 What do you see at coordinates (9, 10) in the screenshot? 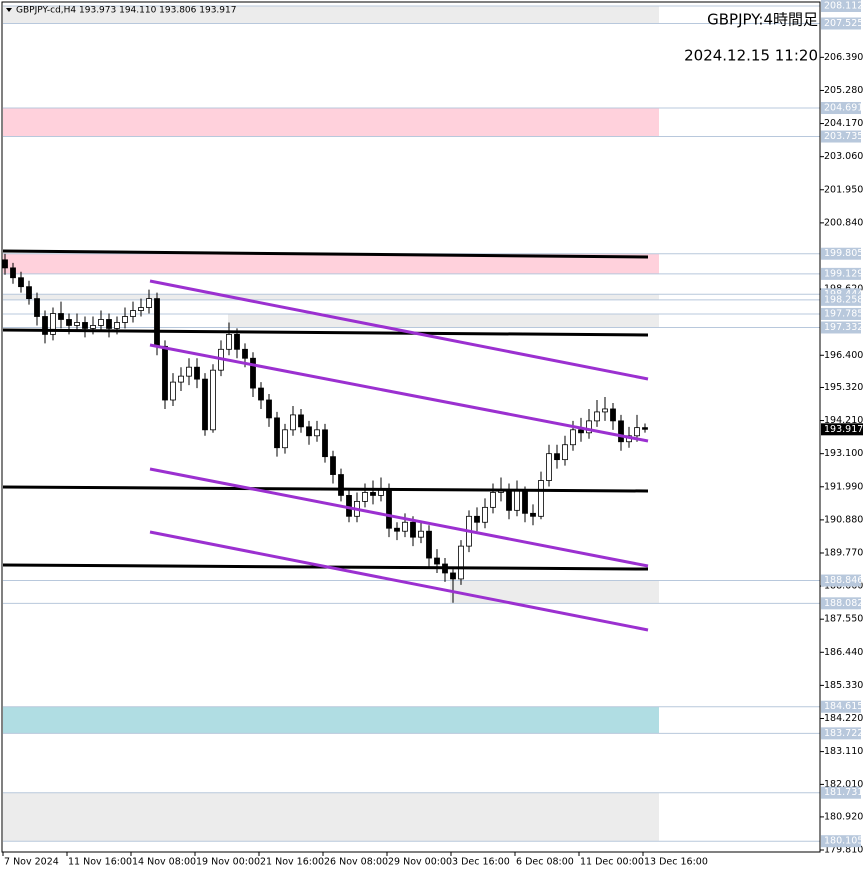
I see `menu-arrow` at bounding box center [9, 10].